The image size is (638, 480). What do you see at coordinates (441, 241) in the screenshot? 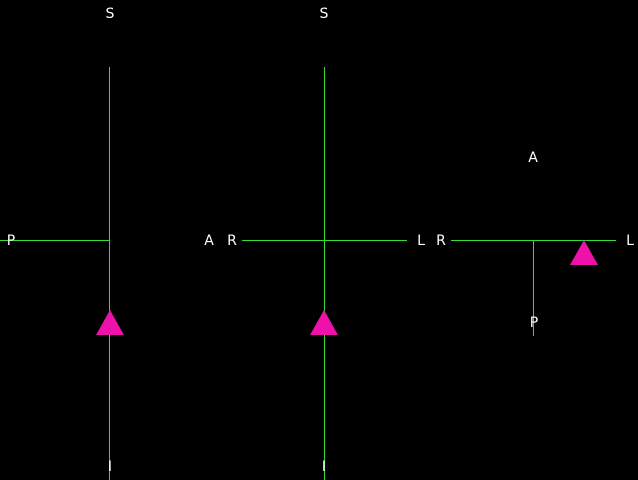
I see `view-right-left-label: R` at bounding box center [441, 241].